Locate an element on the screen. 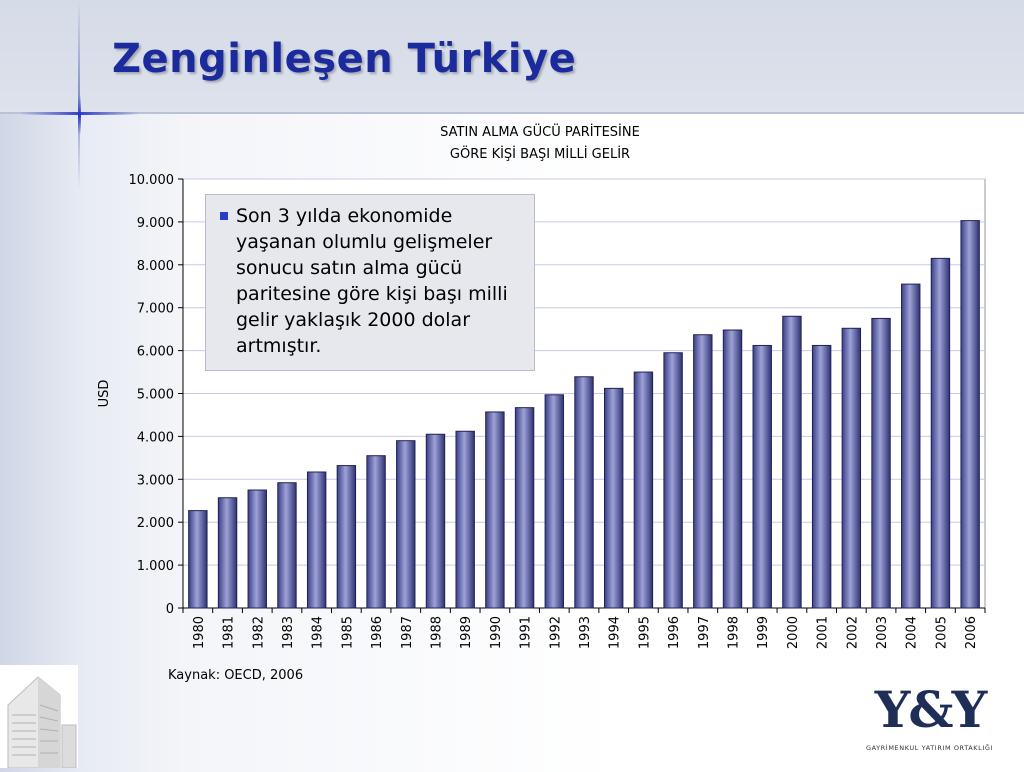 Image resolution: width=1024 pixels, height=772 pixels. y-tick-label: 9.000 is located at coordinates (155, 223).